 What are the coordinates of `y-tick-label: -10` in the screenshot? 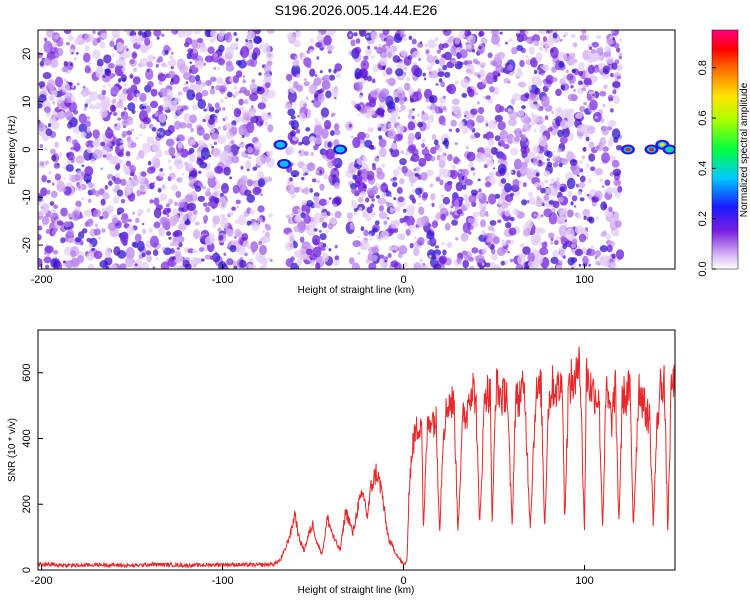 It's located at (27, 197).